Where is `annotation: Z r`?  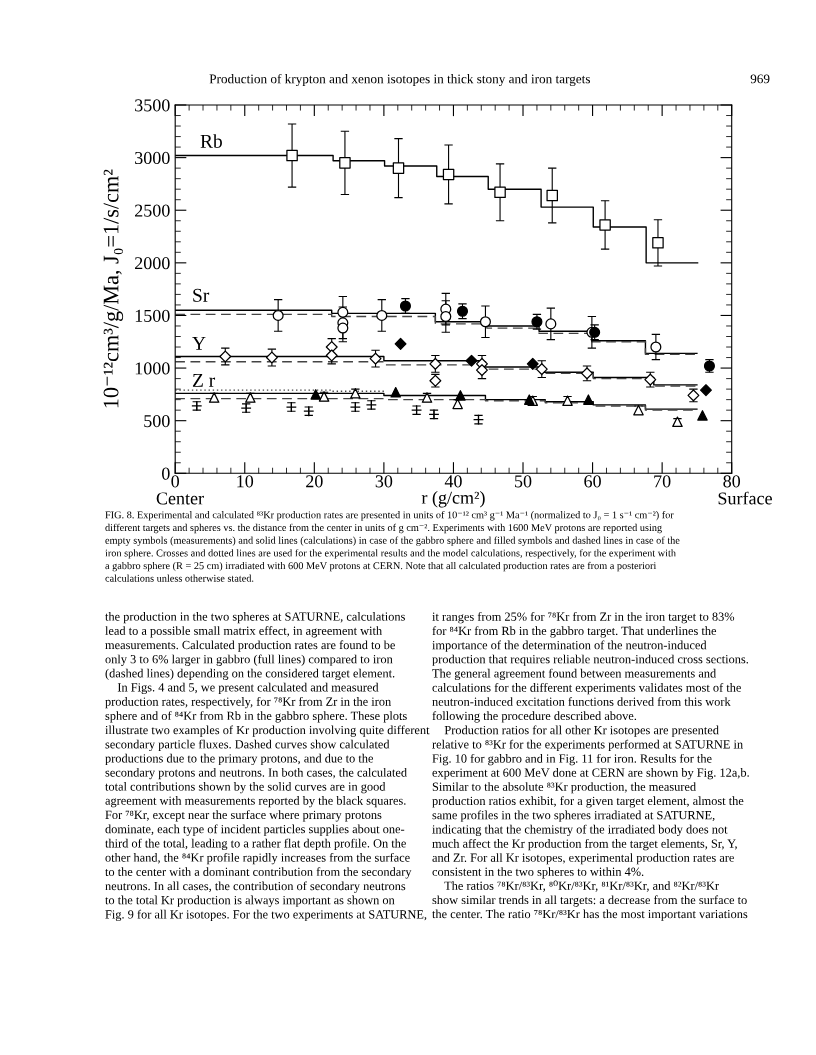 annotation: Z r is located at coordinates (204, 380).